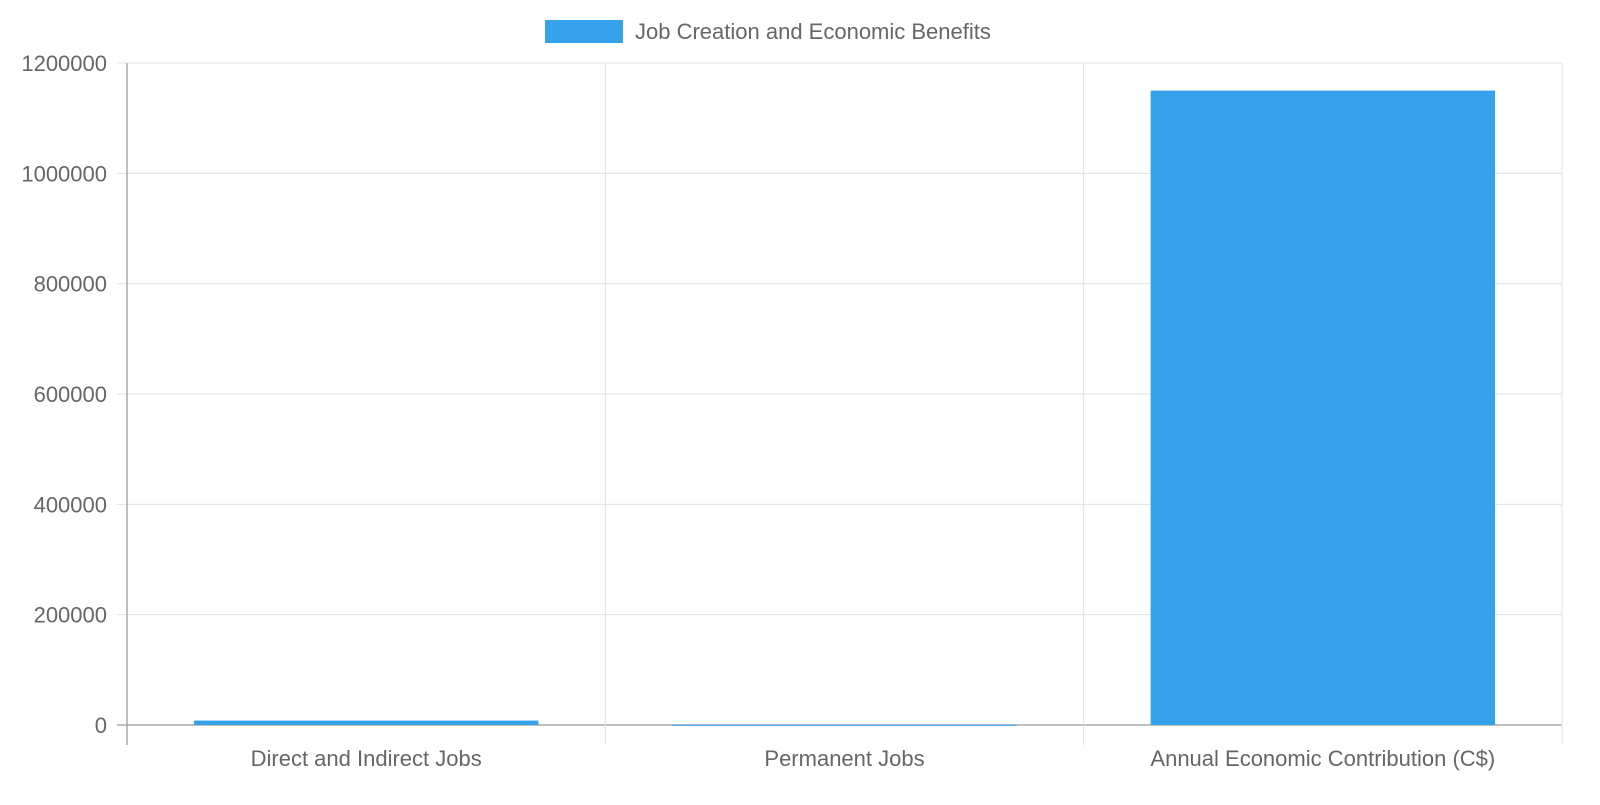 The height and width of the screenshot is (805, 1600). Describe the element at coordinates (64, 63) in the screenshot. I see `y-tick-label: 1200000` at that location.